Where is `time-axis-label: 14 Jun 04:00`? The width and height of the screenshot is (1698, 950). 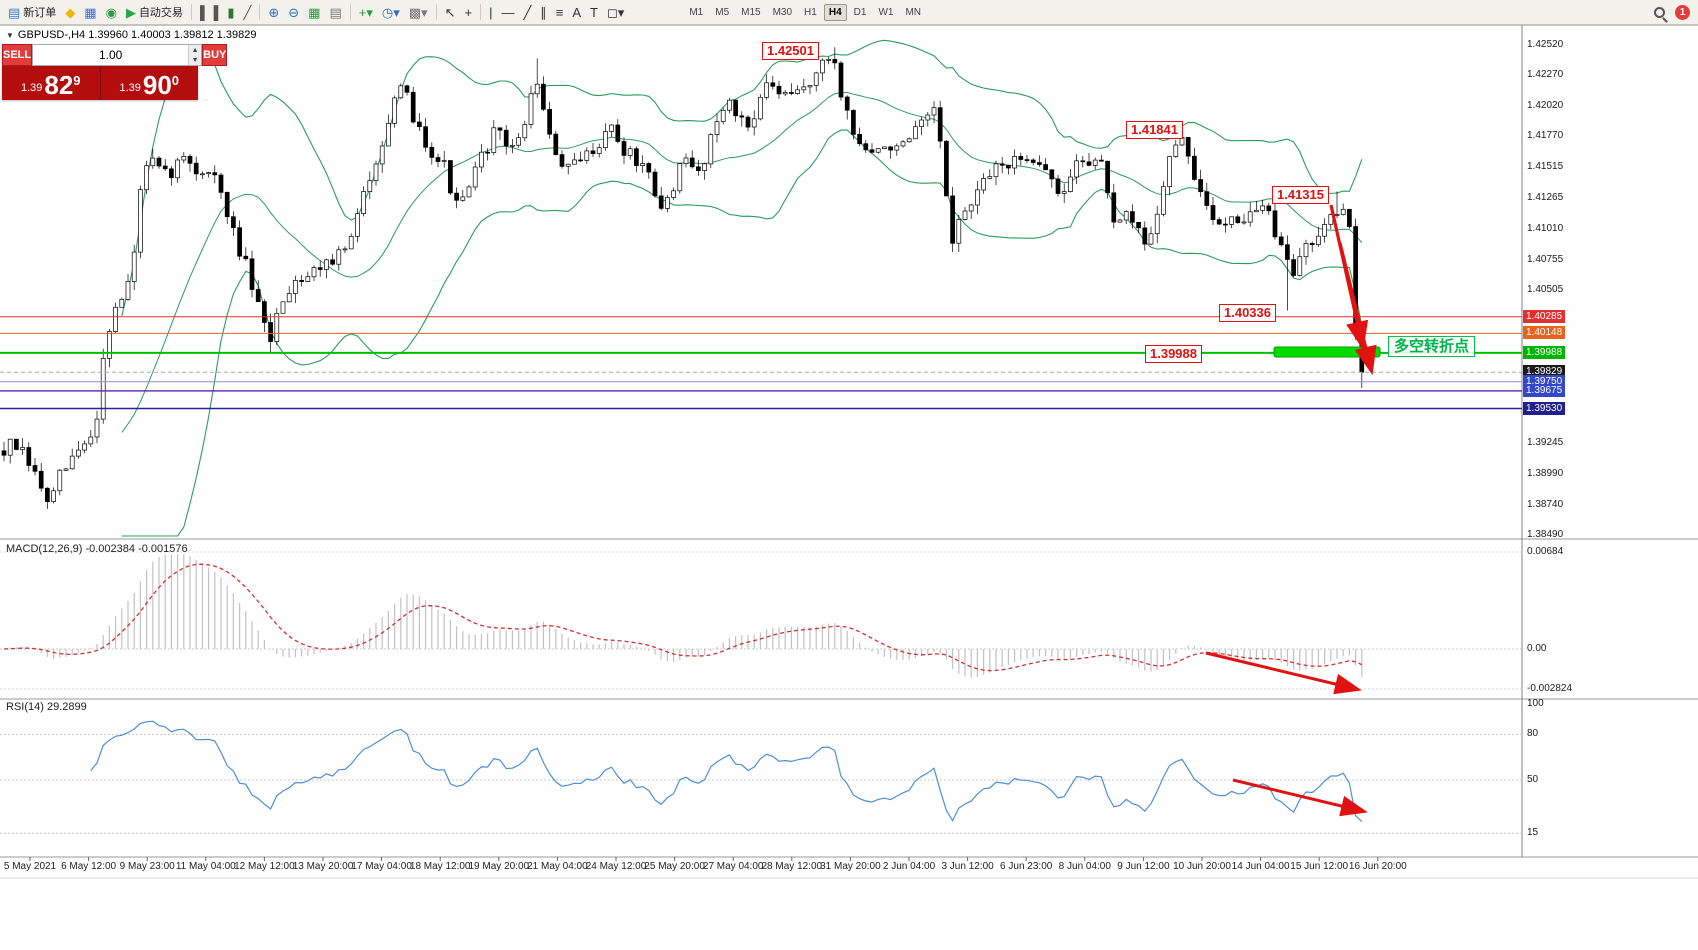
time-axis-label: 14 Jun 04:00 is located at coordinates (1260, 866).